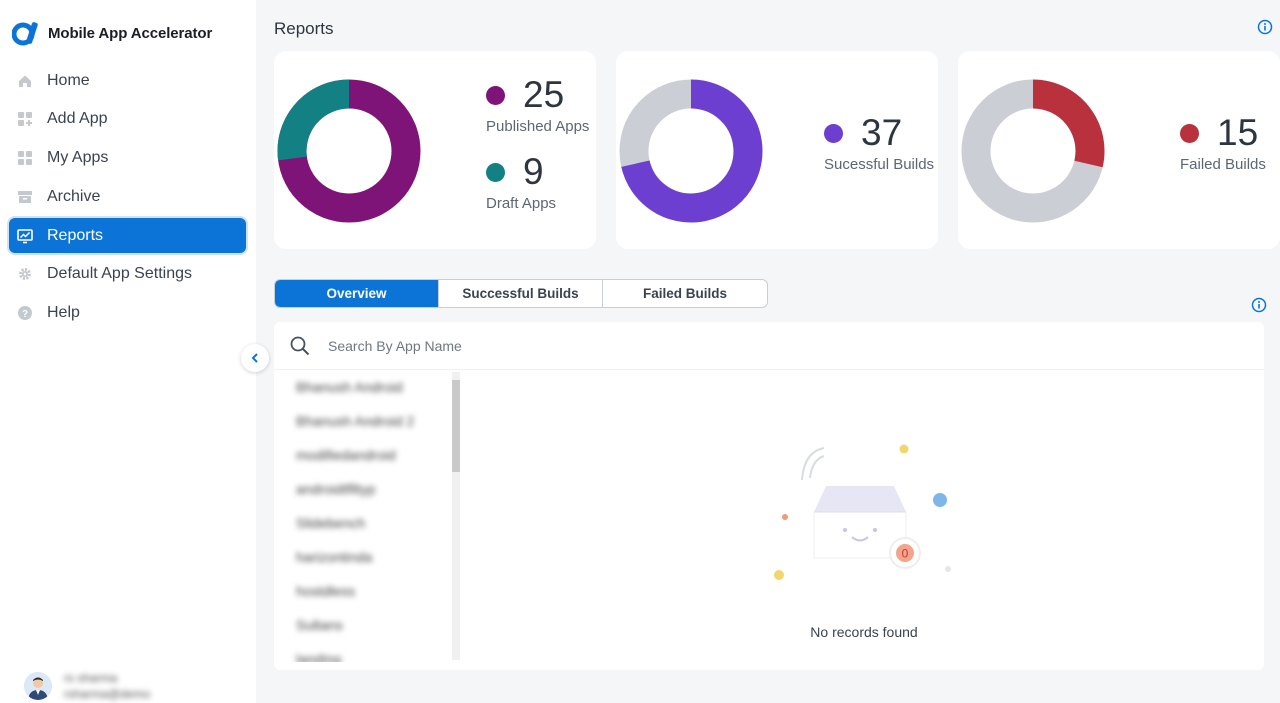 This screenshot has width=1280, height=703. I want to click on sidebar-item-label: Archive, so click(74, 196).